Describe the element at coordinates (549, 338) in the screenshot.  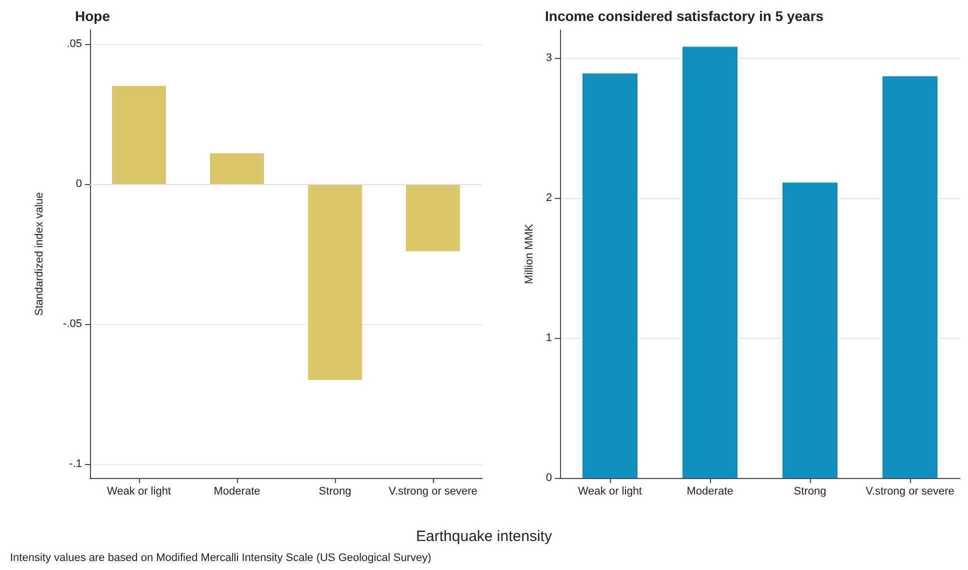
I see `y-tick-label: 1` at that location.